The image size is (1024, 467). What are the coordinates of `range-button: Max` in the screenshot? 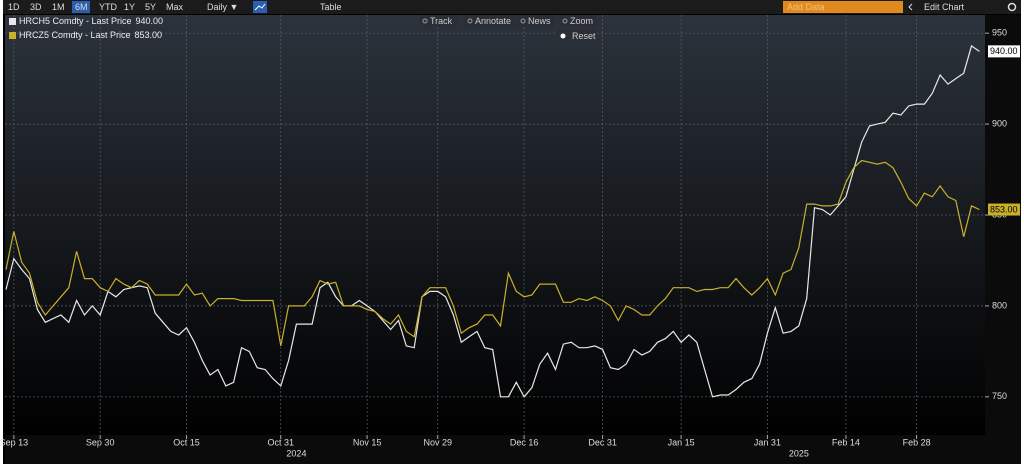 It's located at (175, 7).